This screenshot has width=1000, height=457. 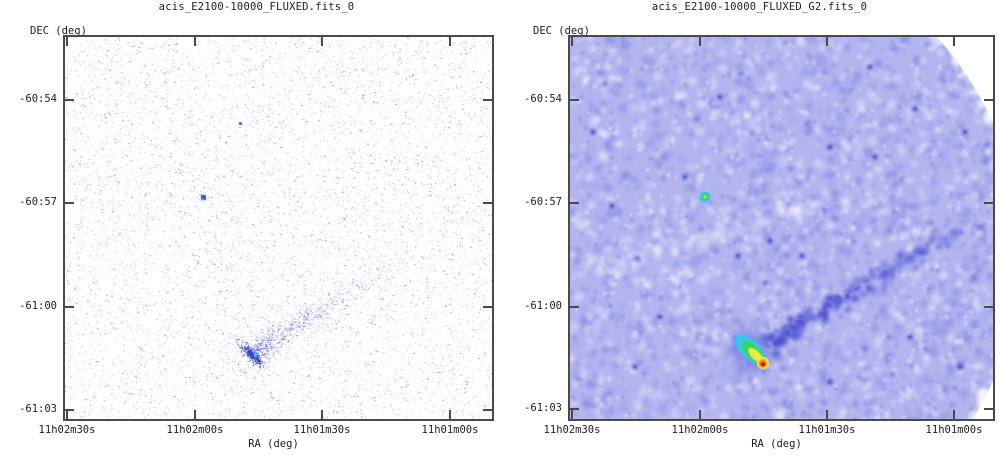 I want to click on panel-title: acis_E2100-10000_FLUXED.fits_0, so click(x=256, y=7).